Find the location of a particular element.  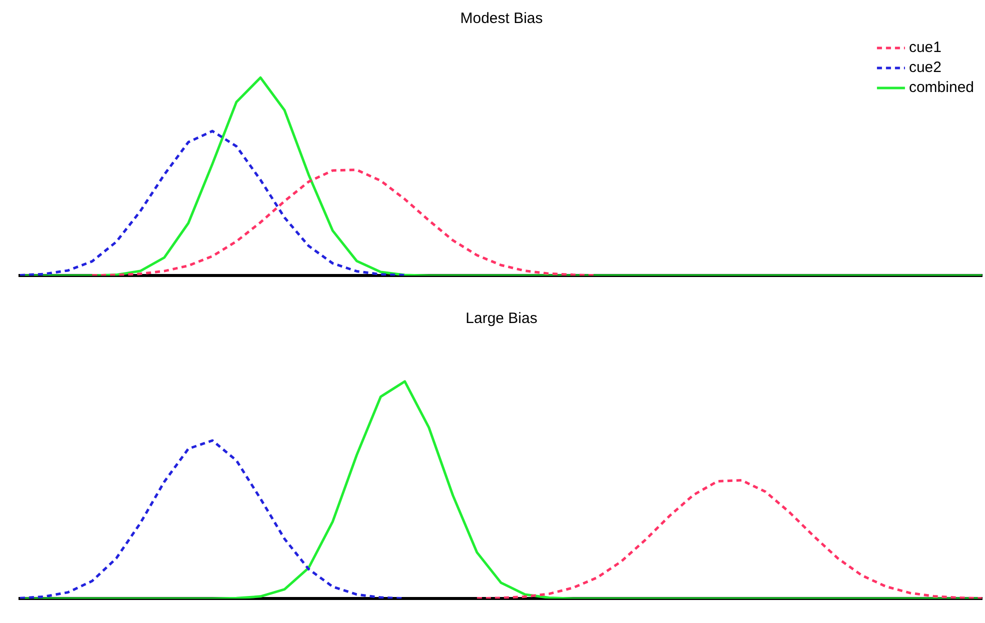

chart-title: Large Bias is located at coordinates (502, 319).